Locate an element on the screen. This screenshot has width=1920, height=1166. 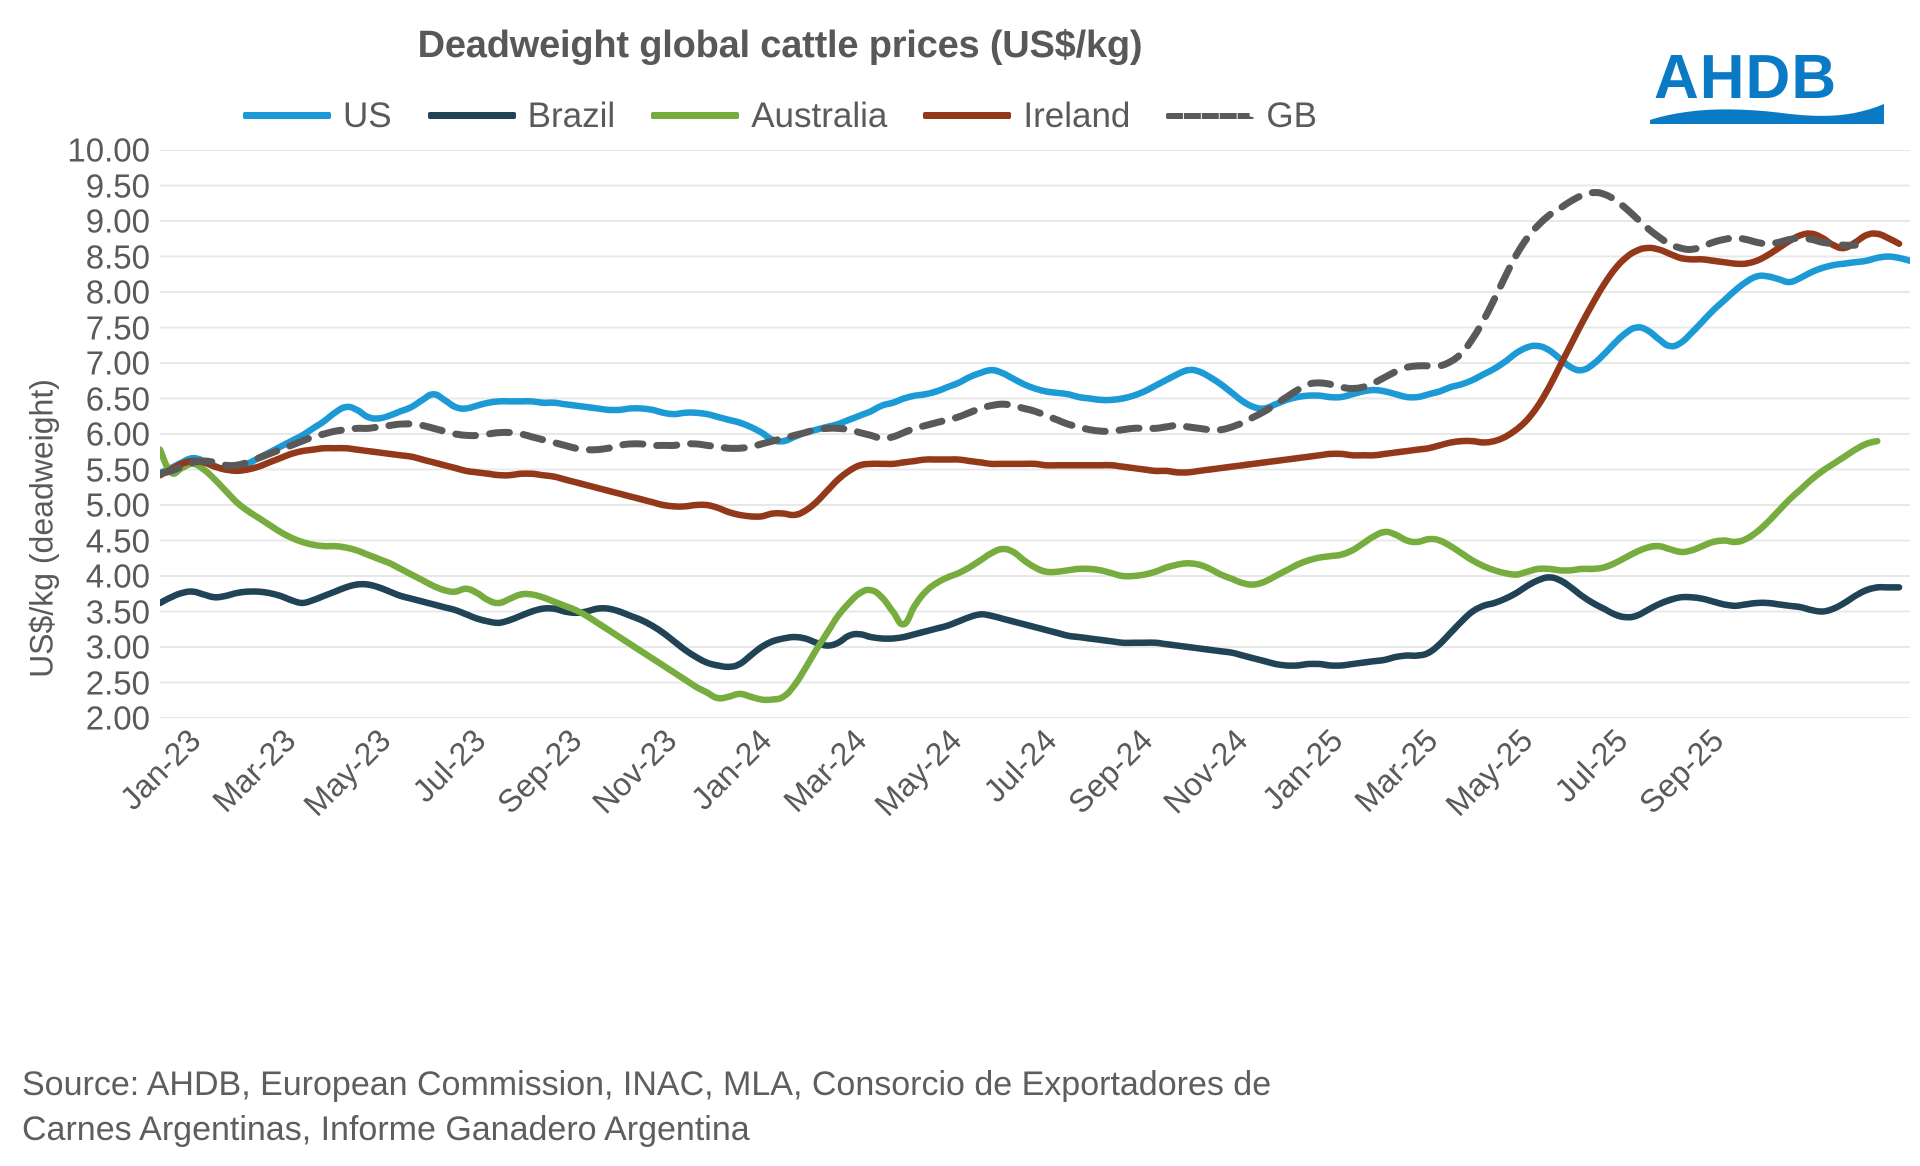
x-tick-label: May-24 is located at coordinates (918, 772).